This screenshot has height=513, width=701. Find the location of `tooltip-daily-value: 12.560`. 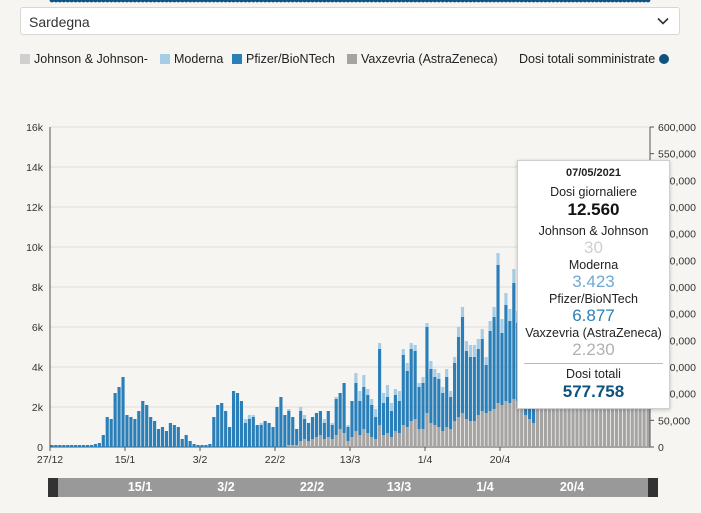

tooltip-daily-value: 12.560 is located at coordinates (593, 209).